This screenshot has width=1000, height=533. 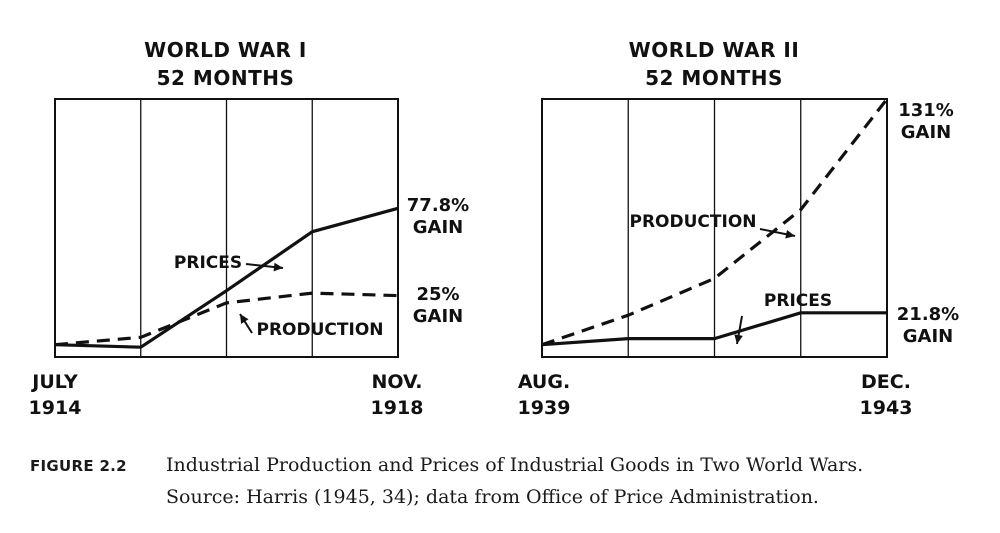 I want to click on chart1-series-prices-arrow-head, so click(x=278, y=267).